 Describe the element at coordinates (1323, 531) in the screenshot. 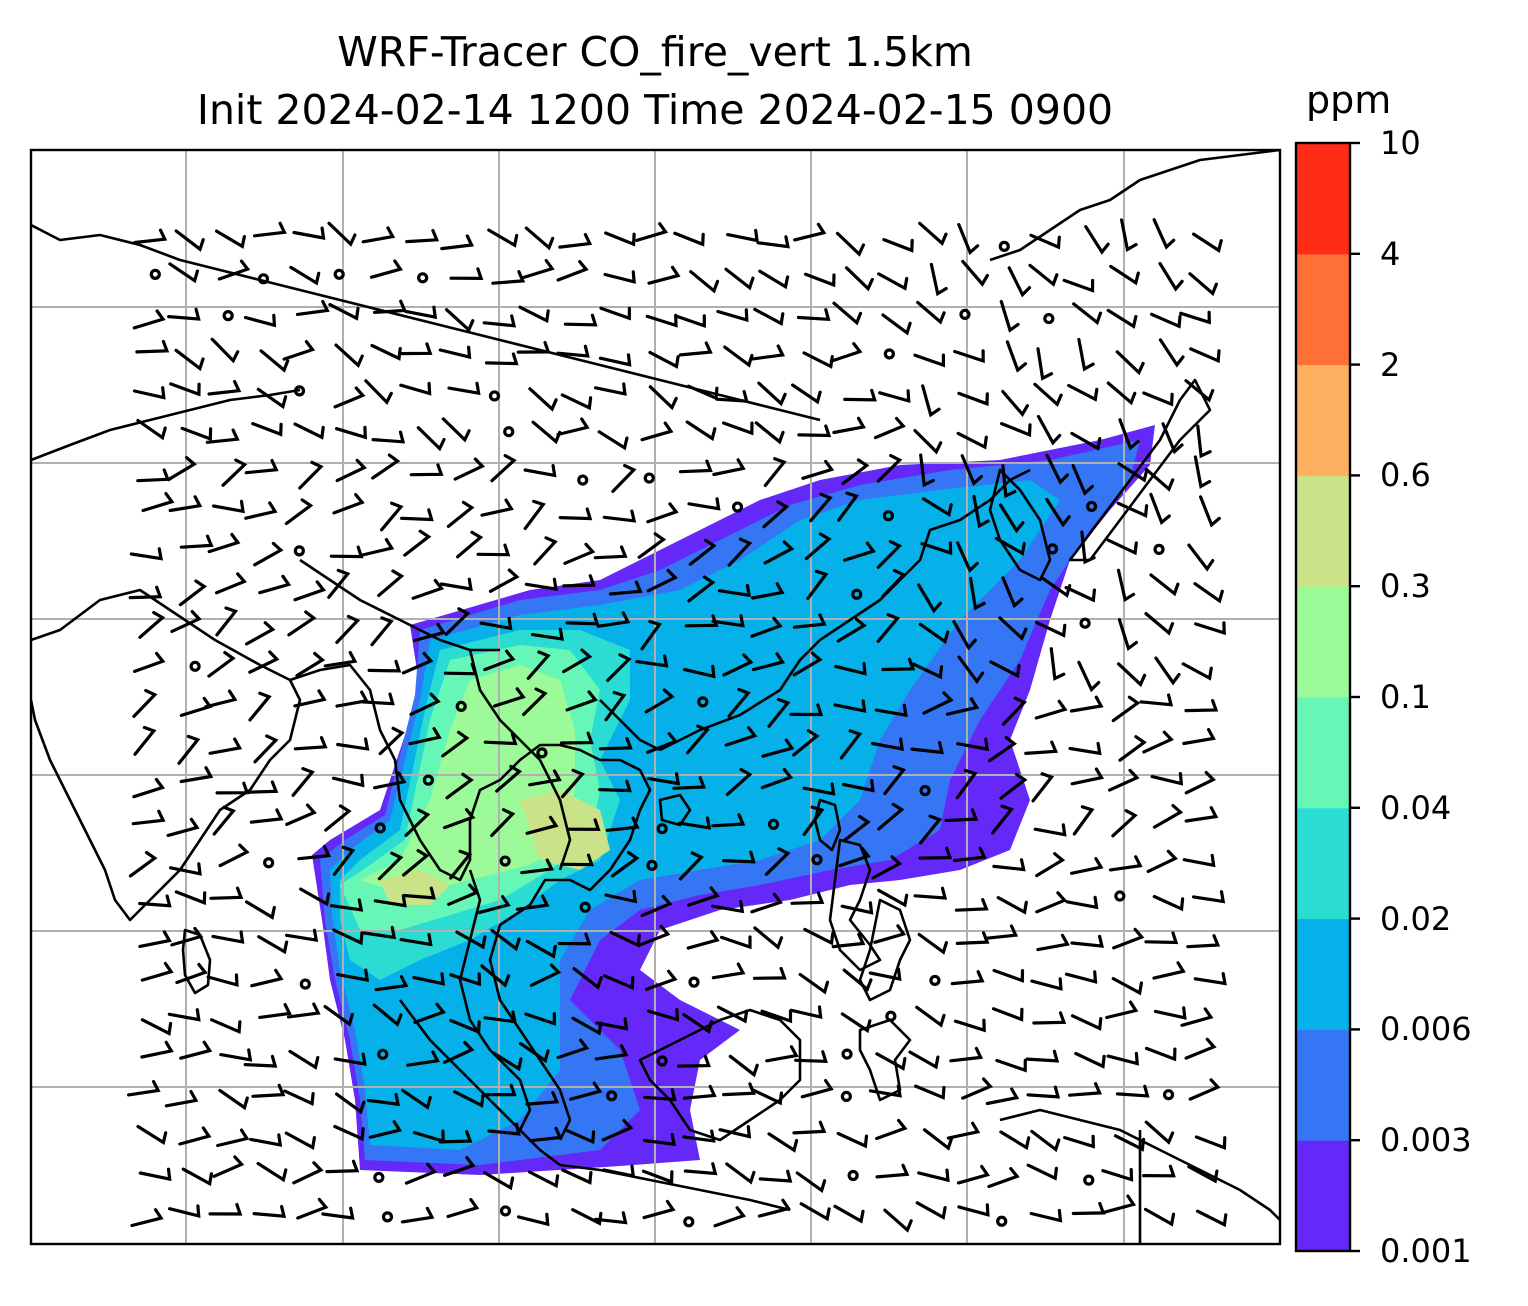

I see `colorbar-segment` at that location.